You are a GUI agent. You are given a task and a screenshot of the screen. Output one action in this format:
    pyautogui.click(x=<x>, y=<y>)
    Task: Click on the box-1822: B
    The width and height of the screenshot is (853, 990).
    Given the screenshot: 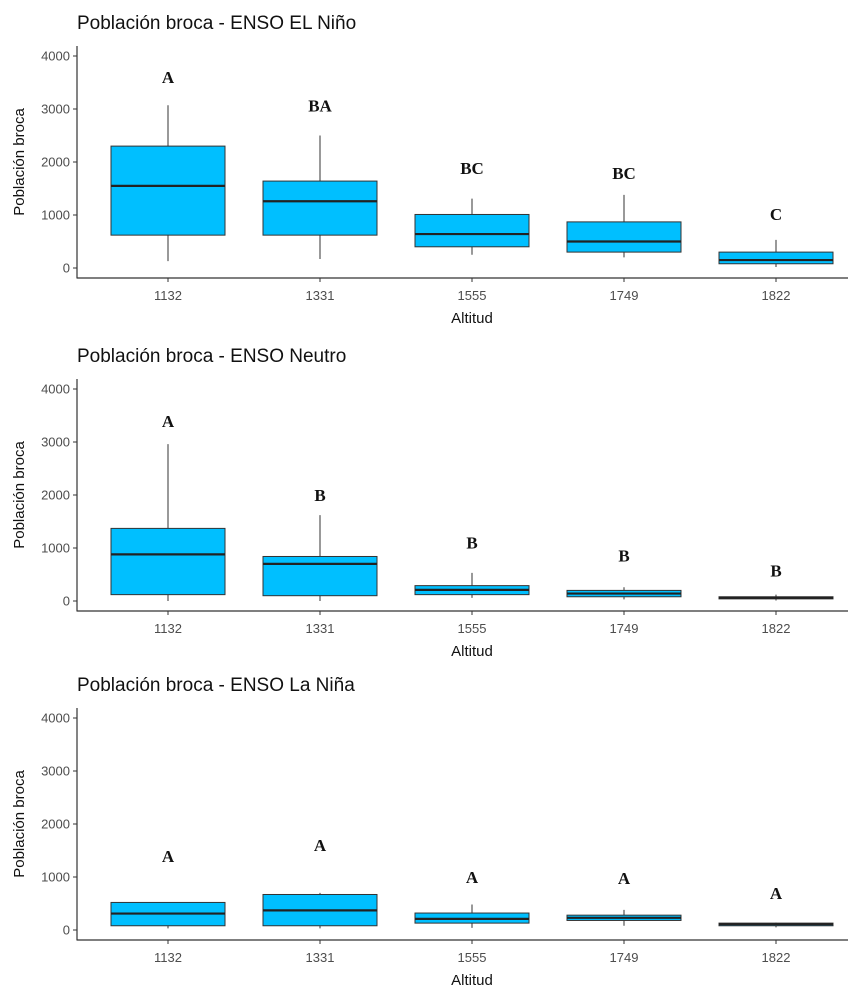 What is the action you would take?
    pyautogui.click(x=776, y=581)
    